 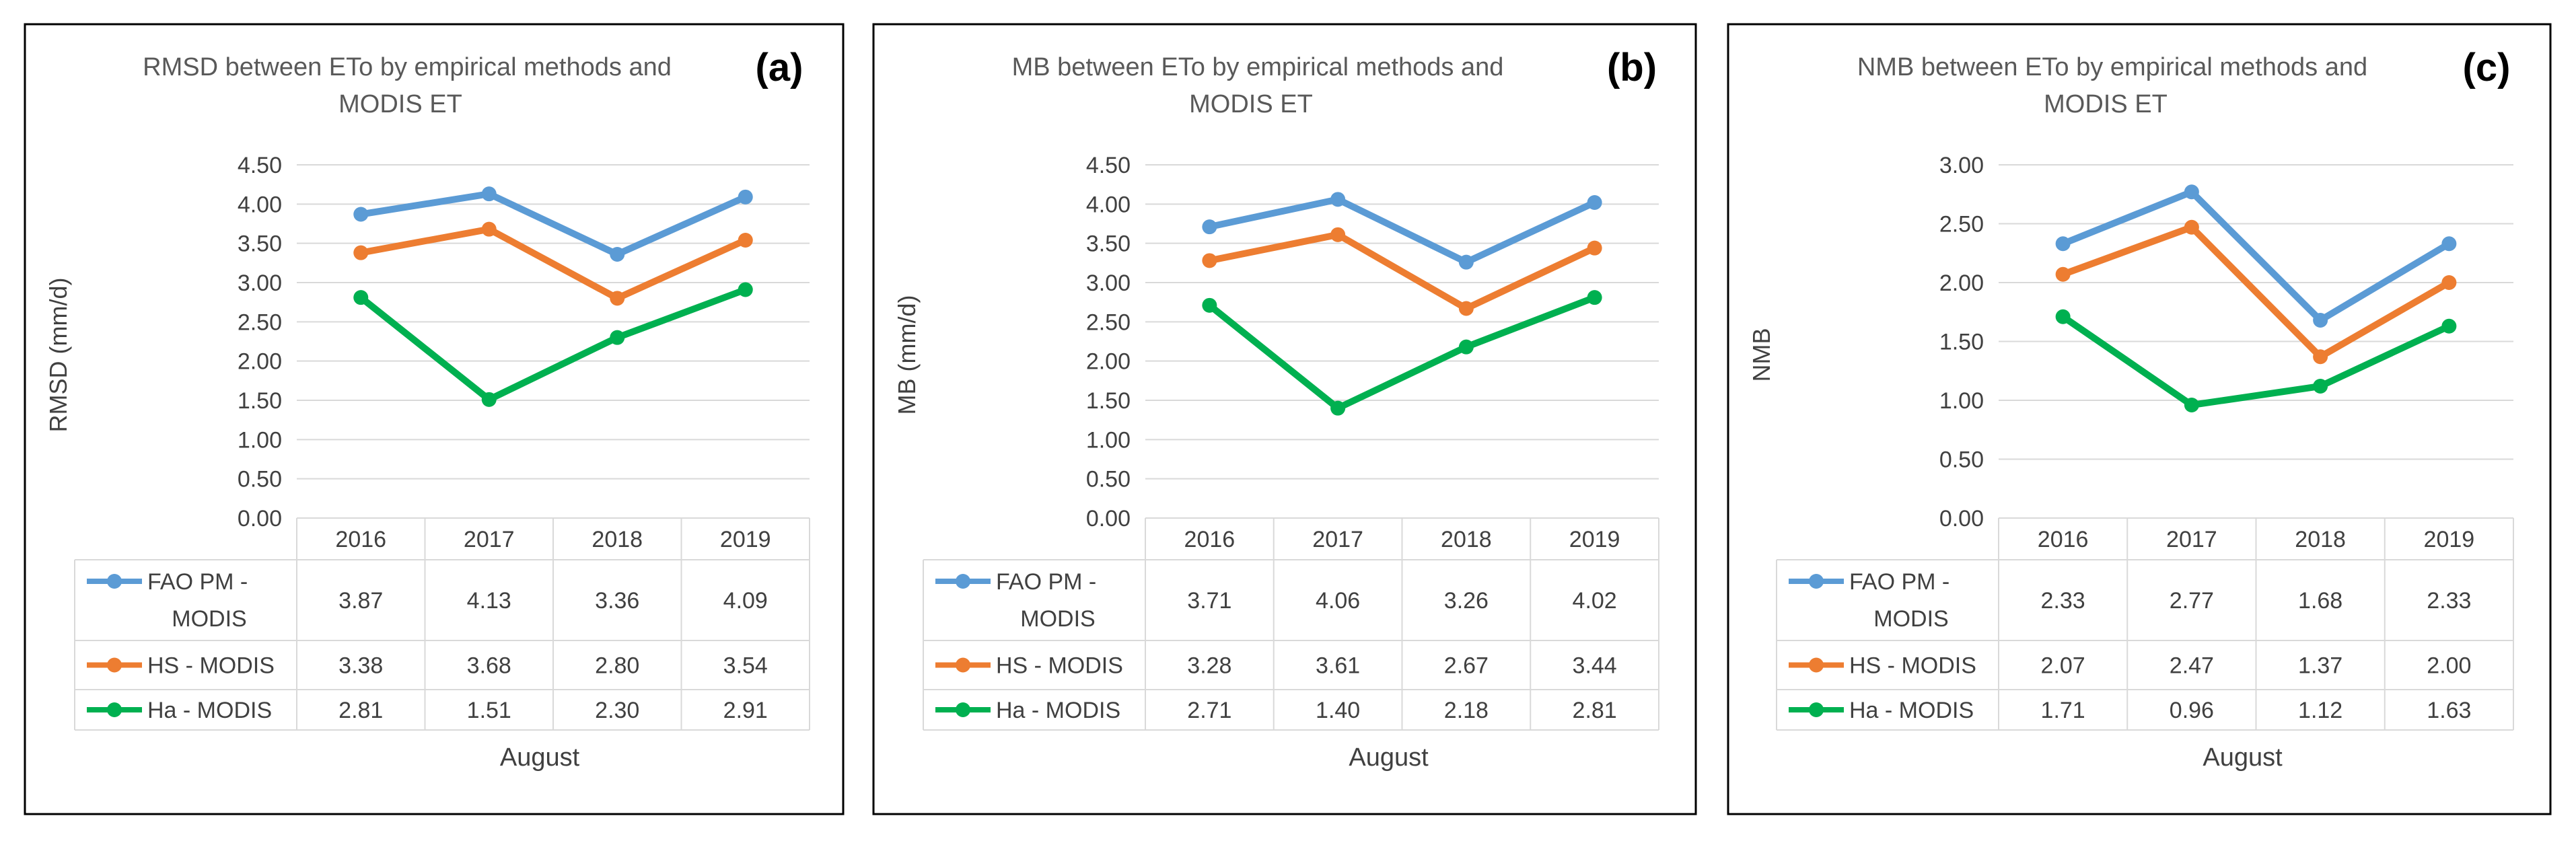 I want to click on chart-title-line: MB between ETo by empirical methods and, so click(x=1258, y=67).